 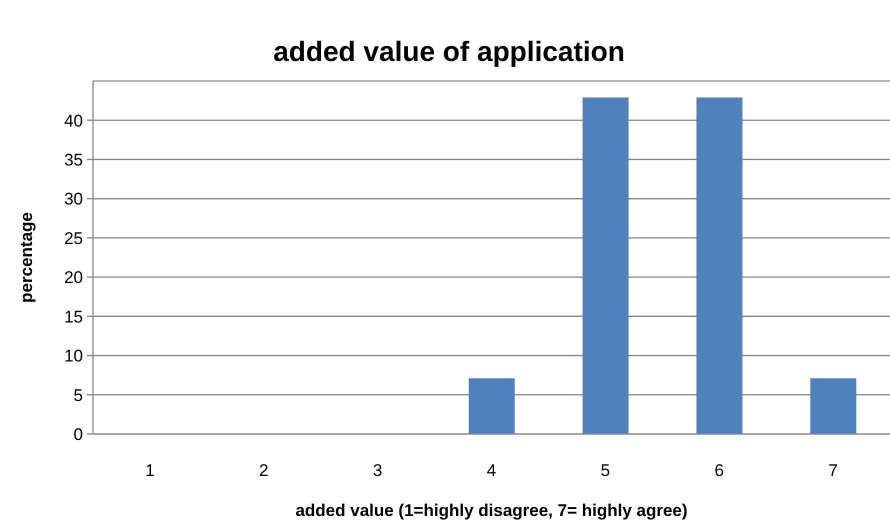 What do you see at coordinates (73, 278) in the screenshot?
I see `y-tick-label: 20` at bounding box center [73, 278].